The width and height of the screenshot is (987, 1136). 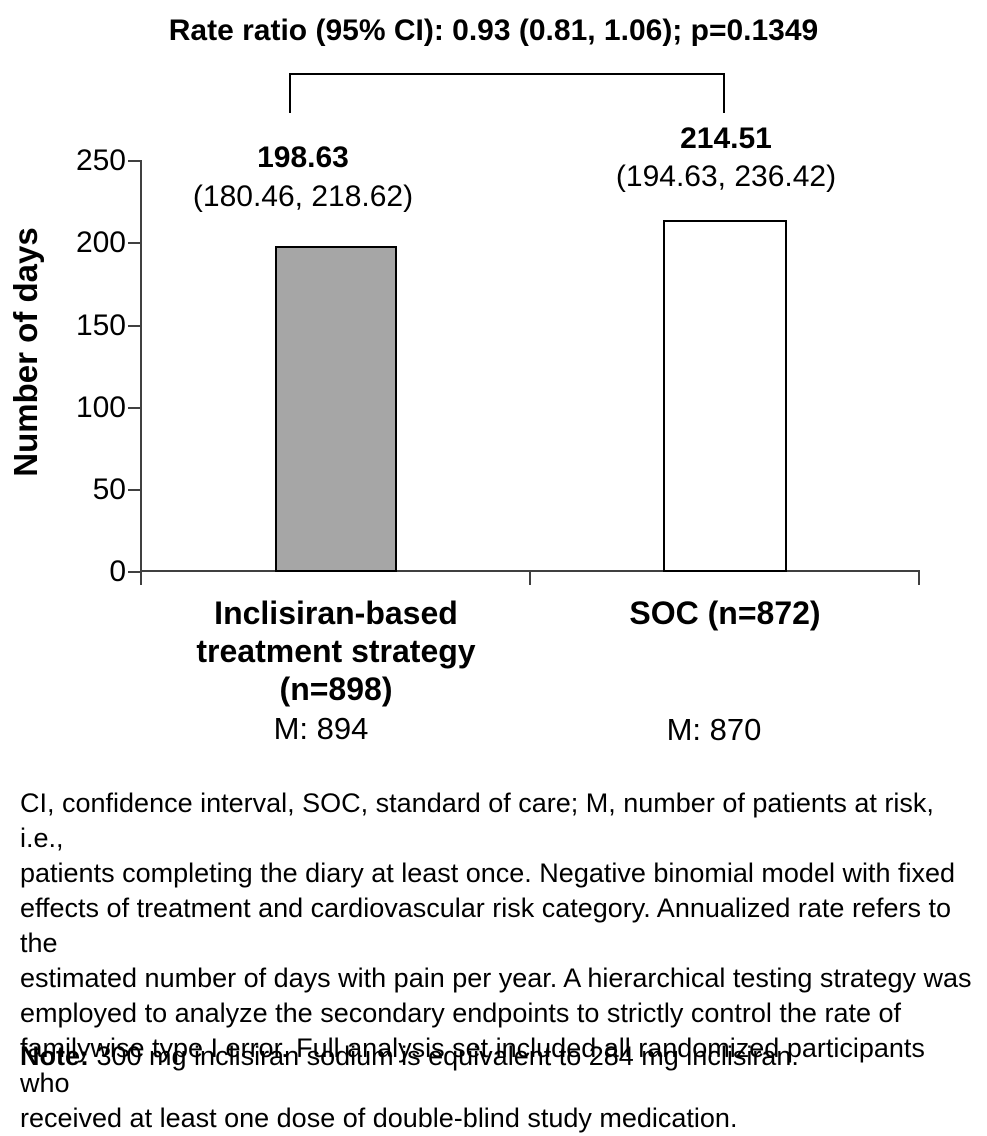 I want to click on y-tick-label-100: 100, so click(x=100, y=407).